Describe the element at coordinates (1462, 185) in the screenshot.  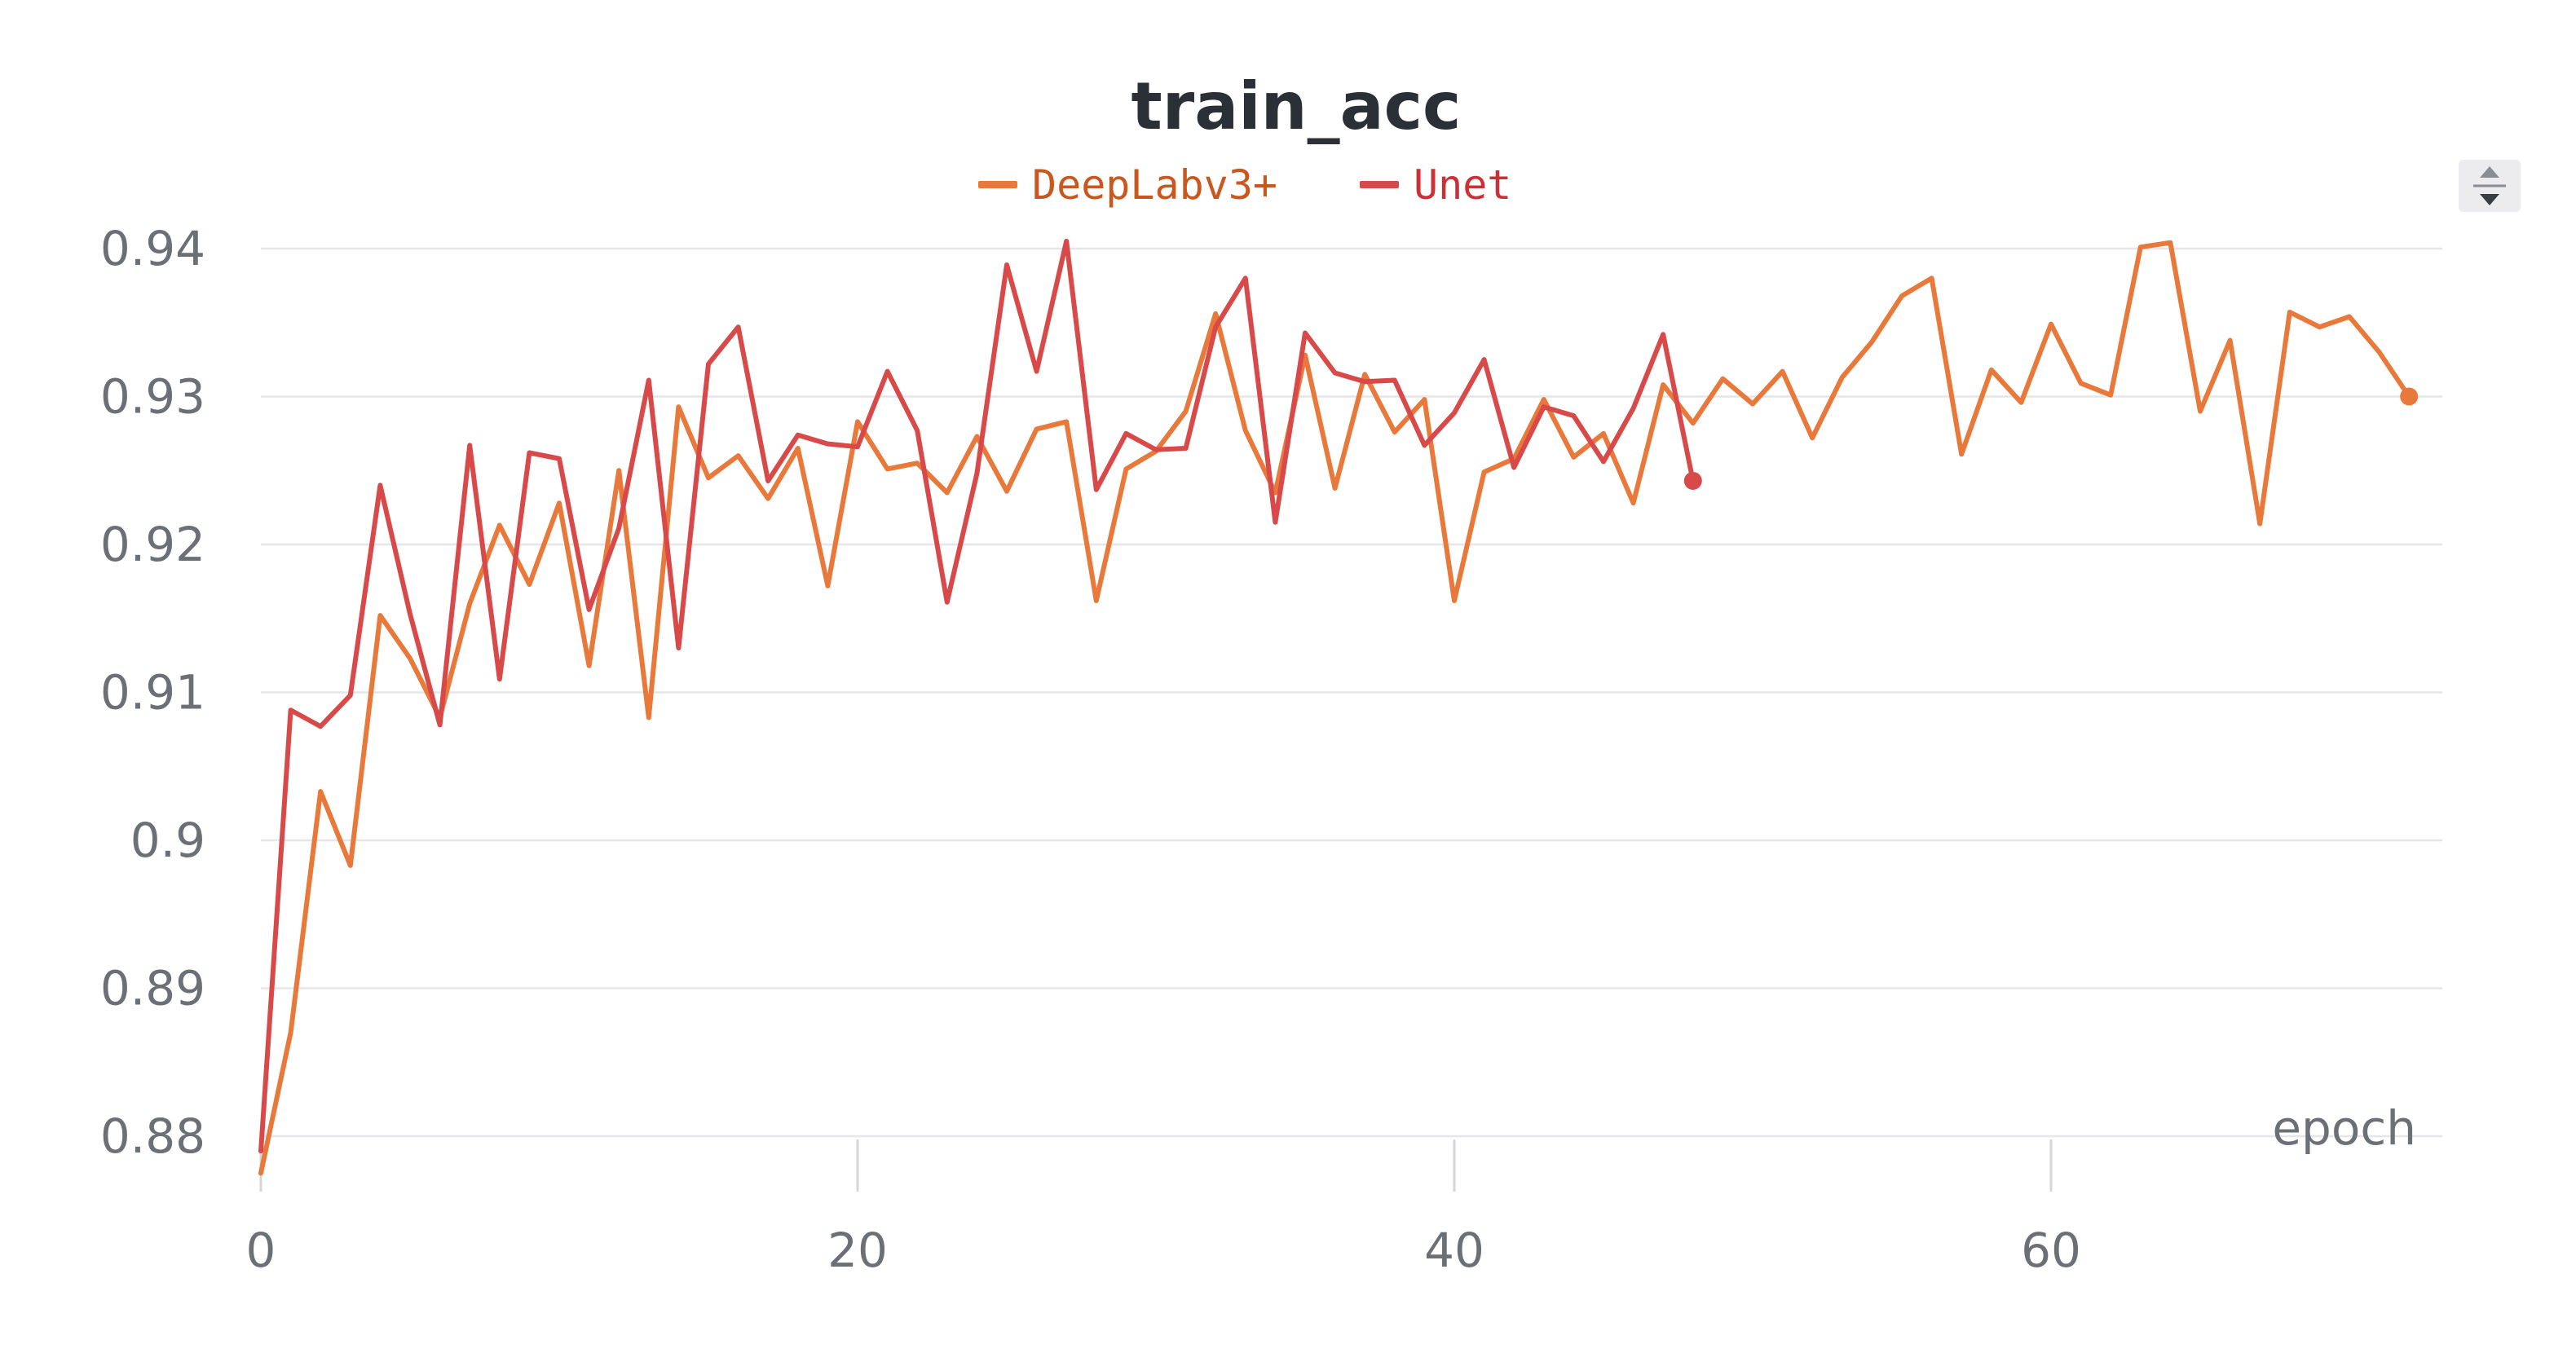
I see `legend-entry: Unet` at that location.